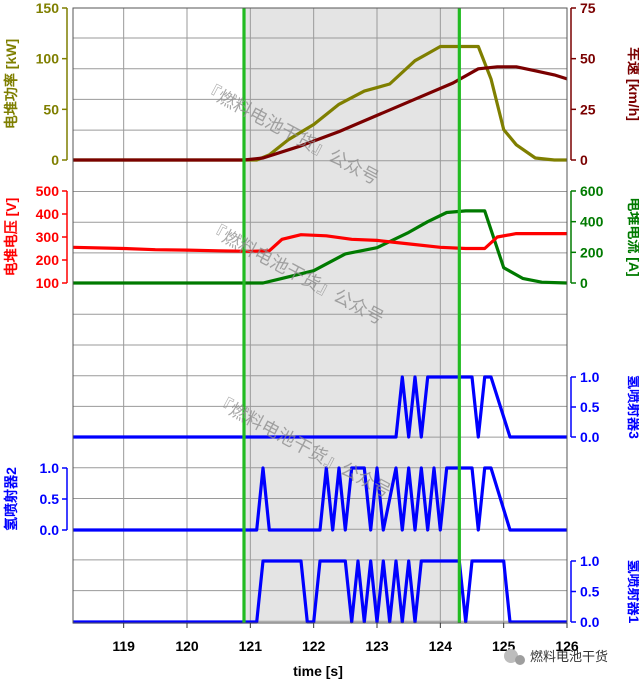 This screenshot has width=639, height=684. What do you see at coordinates (588, 109) in the screenshot?
I see `axis-tick-label-power-speed: 25` at bounding box center [588, 109].